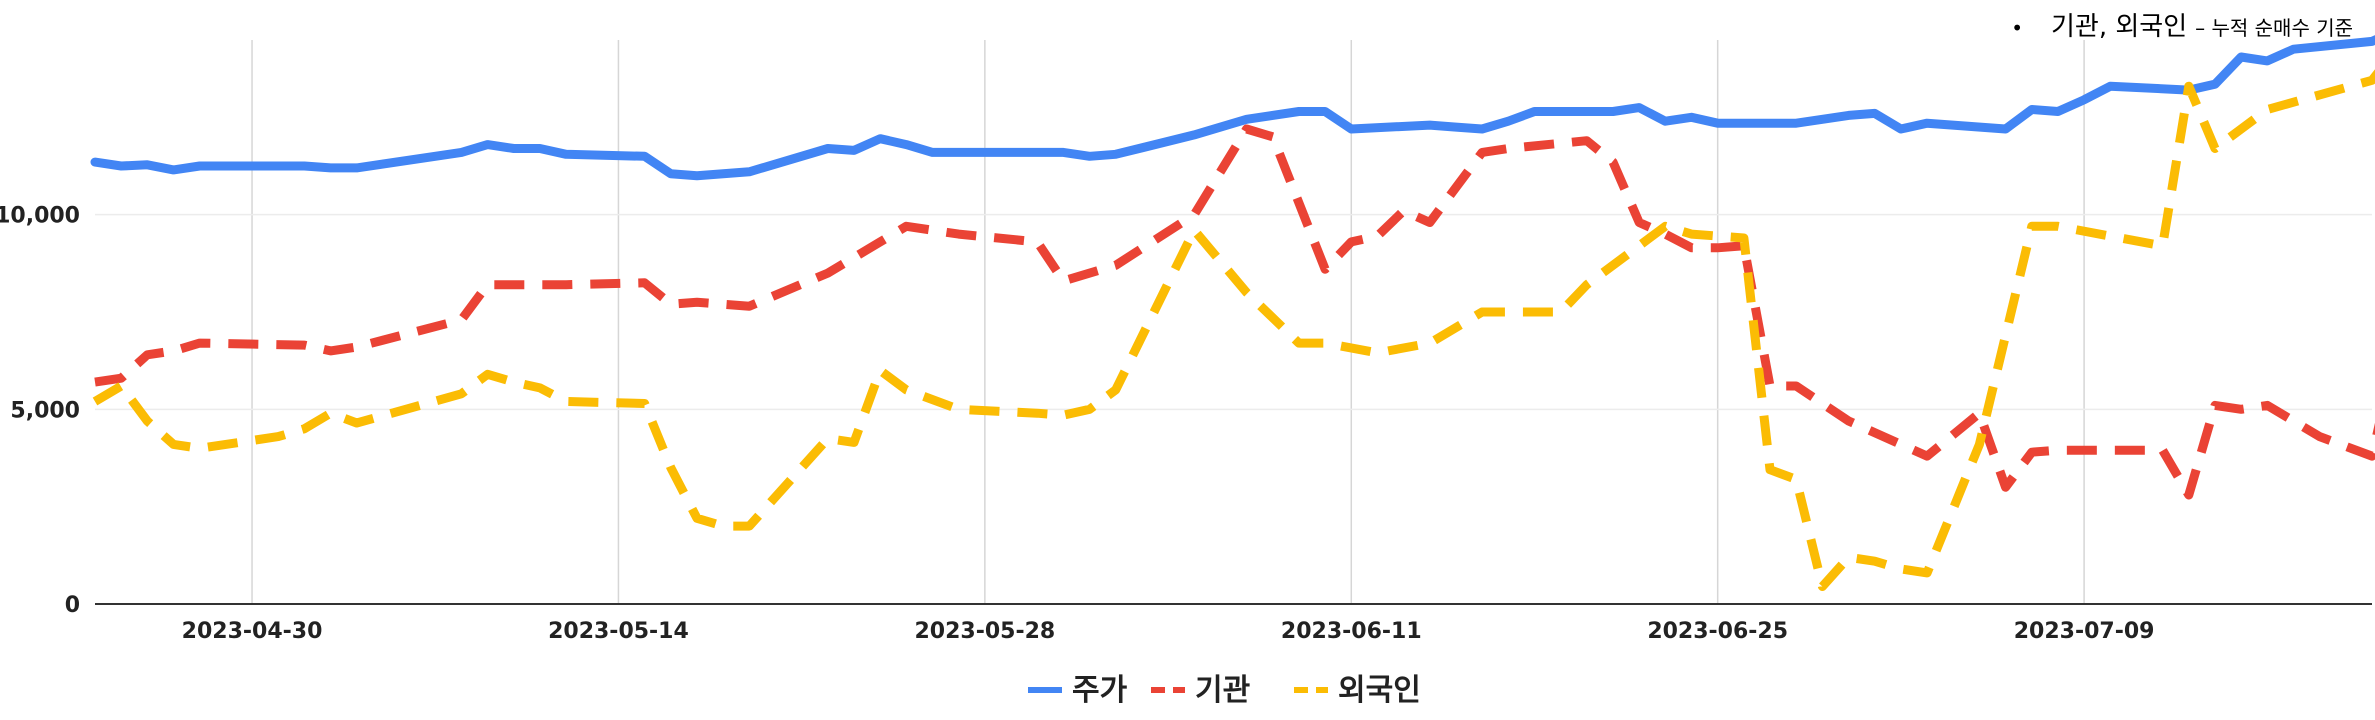 The height and width of the screenshot is (720, 2375). I want to click on legend-label-주가: 주가, so click(1100, 690).